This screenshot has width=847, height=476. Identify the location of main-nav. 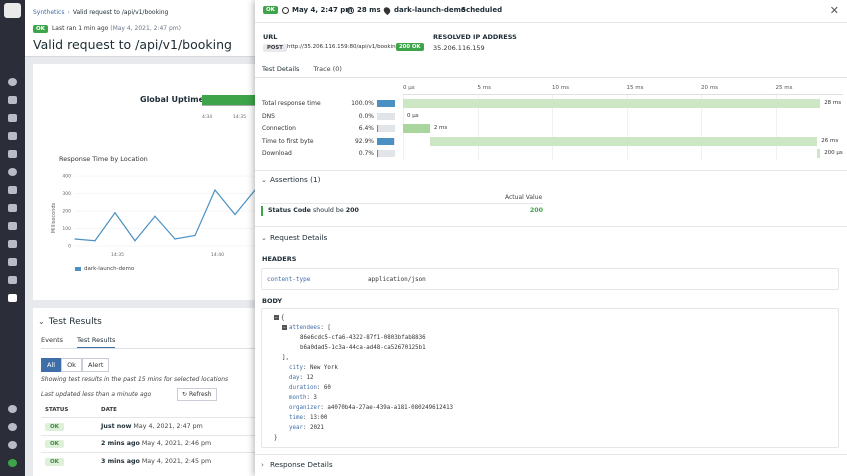
(12, 238).